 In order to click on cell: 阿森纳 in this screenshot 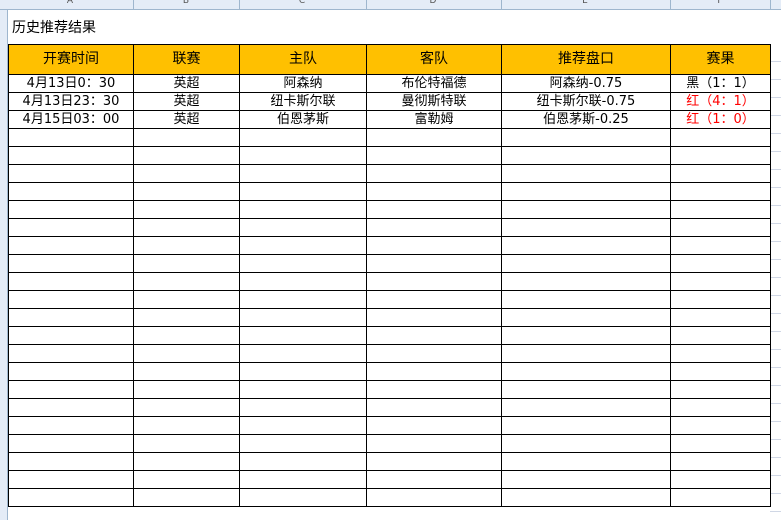, I will do `click(303, 83)`.